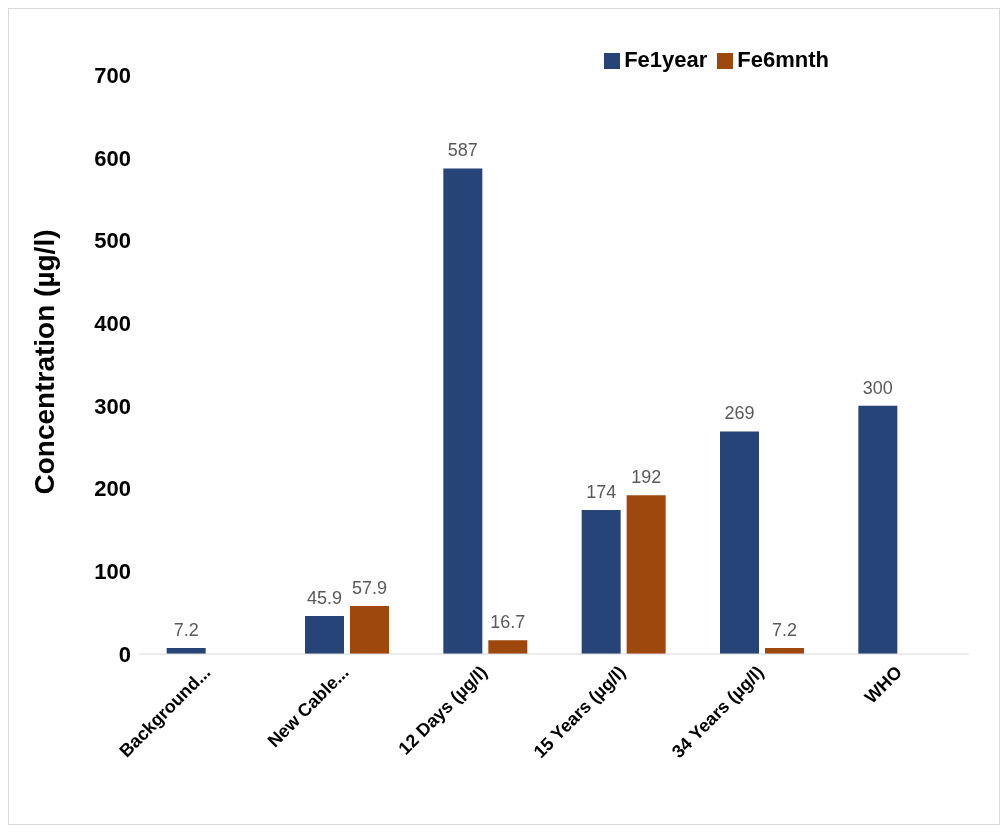 This screenshot has width=1008, height=832. What do you see at coordinates (462, 150) in the screenshot?
I see `data-label: 587` at bounding box center [462, 150].